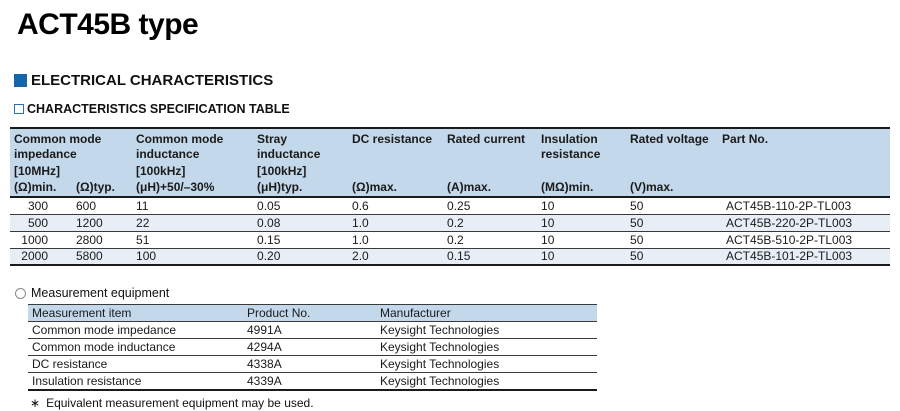 The height and width of the screenshot is (411, 900). I want to click on unit-impedance-min: (Ω)min., so click(41, 189).